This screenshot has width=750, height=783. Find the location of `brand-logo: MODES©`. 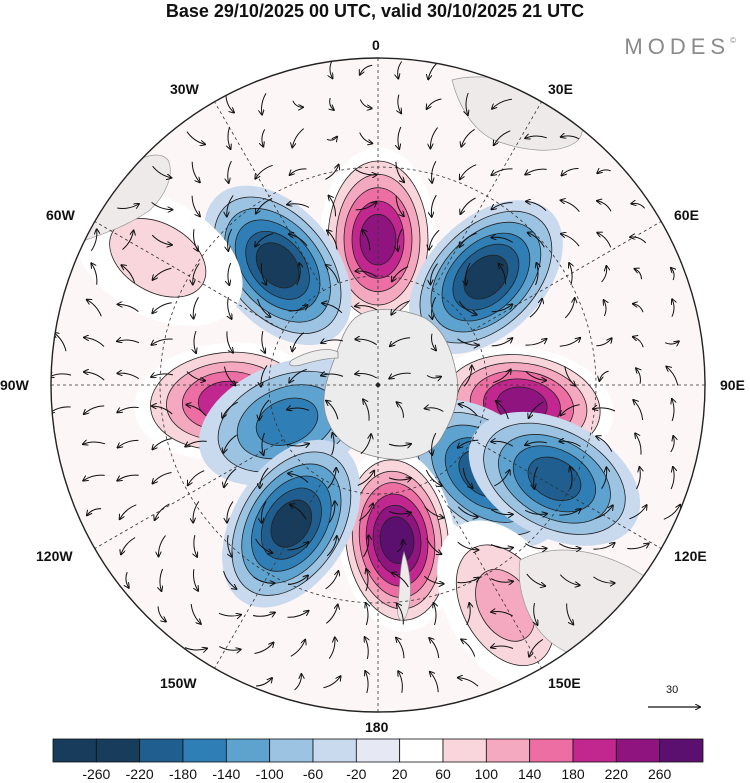

brand-logo: MODES© is located at coordinates (680, 47).